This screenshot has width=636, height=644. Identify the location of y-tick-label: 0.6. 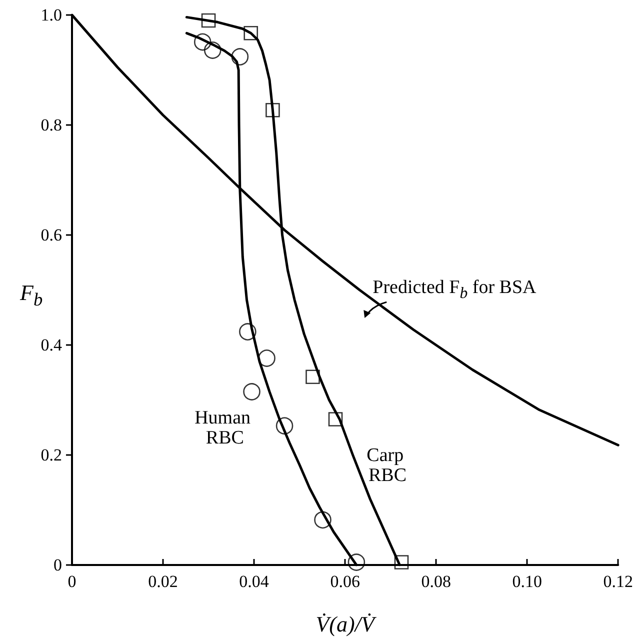
(51, 235).